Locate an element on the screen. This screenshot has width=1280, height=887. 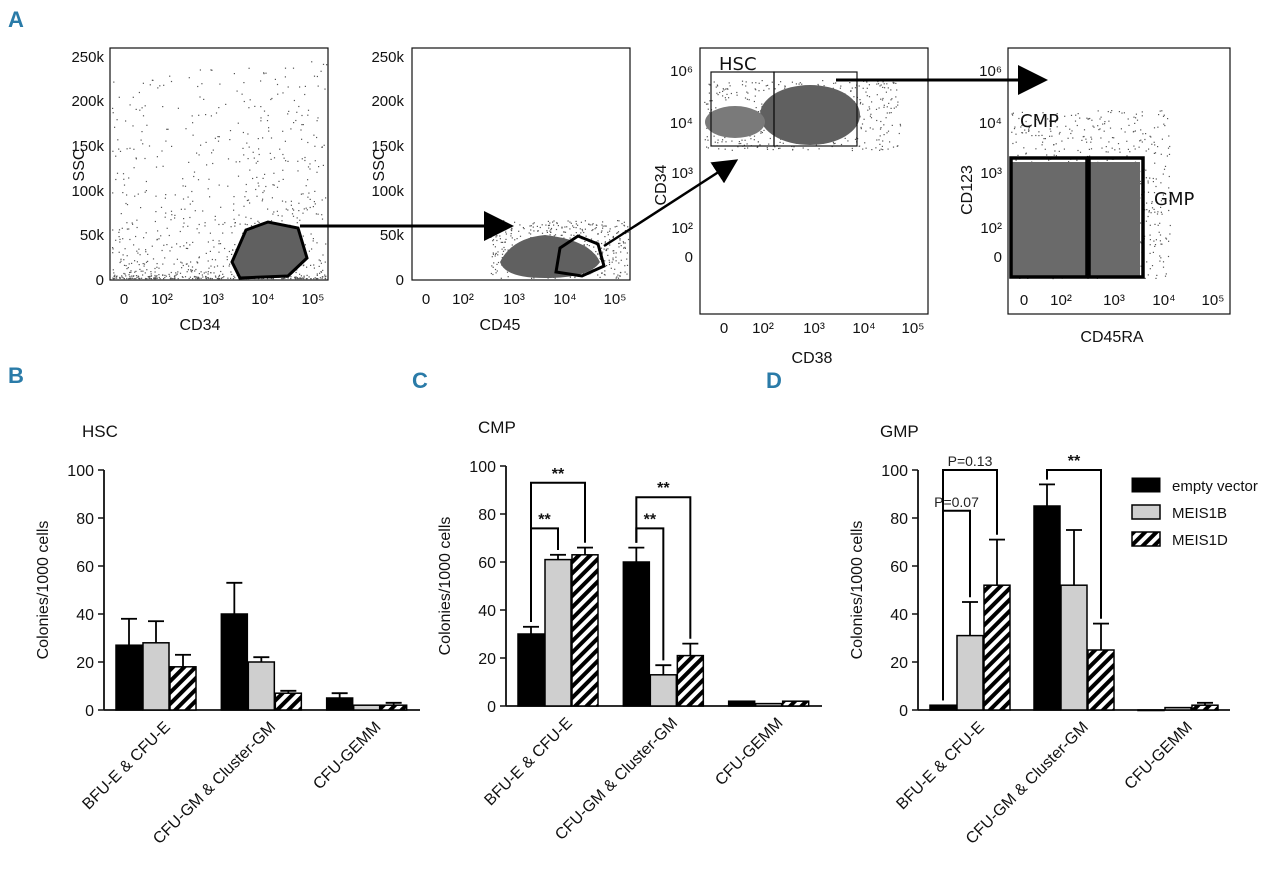
y-tick: 50k is located at coordinates (392, 235).